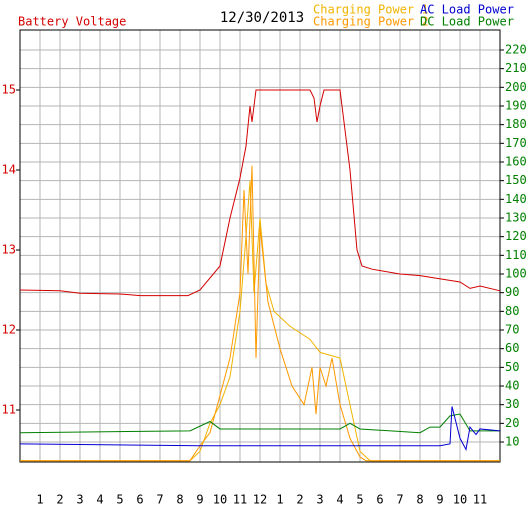  I want to click on legend-entry: AC Load Power, so click(467, 10).